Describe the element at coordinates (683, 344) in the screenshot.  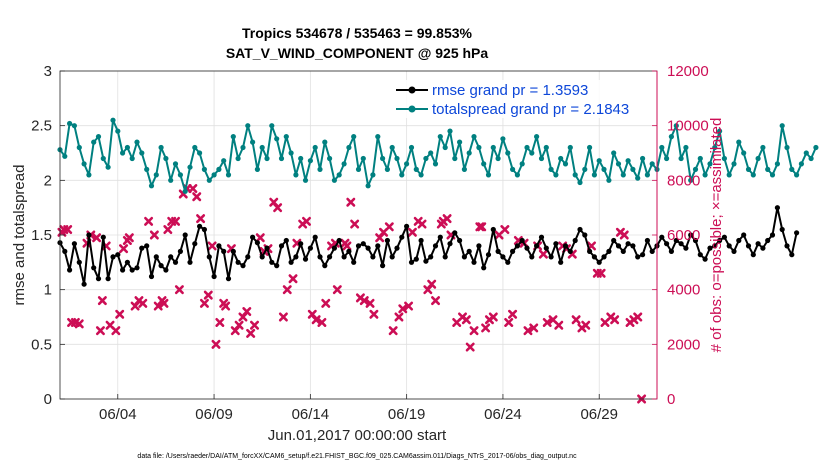
I see `y-right-tick-label: 2000` at that location.